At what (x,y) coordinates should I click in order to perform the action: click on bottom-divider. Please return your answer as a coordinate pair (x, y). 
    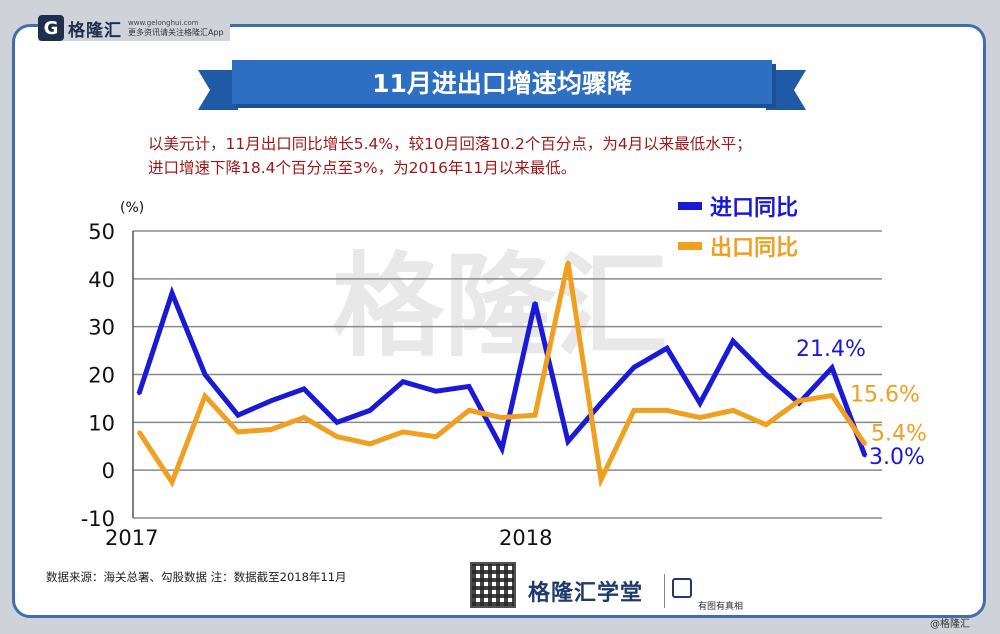
    Looking at the image, I should click on (664, 591).